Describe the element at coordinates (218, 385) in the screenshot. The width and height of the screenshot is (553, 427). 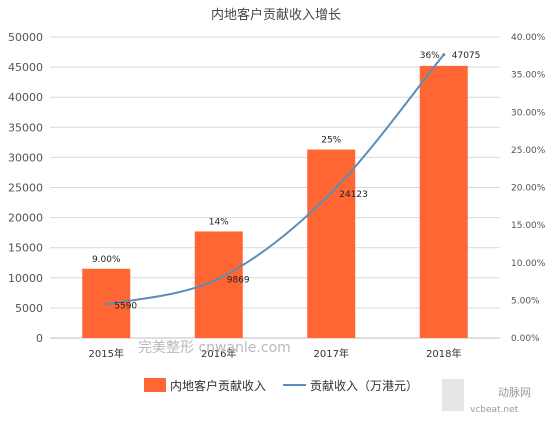
I see `legend-label-bar: 内地客户贡献收入` at that location.